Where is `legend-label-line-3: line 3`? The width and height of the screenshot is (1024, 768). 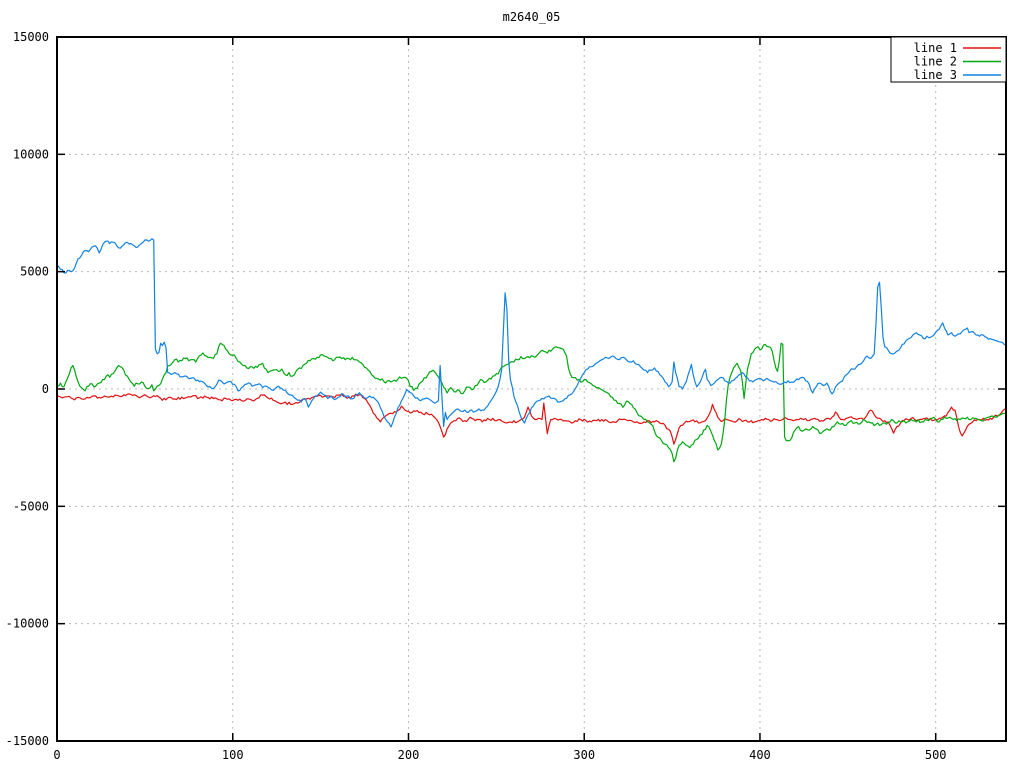 legend-label-line-3: line 3 is located at coordinates (935, 75).